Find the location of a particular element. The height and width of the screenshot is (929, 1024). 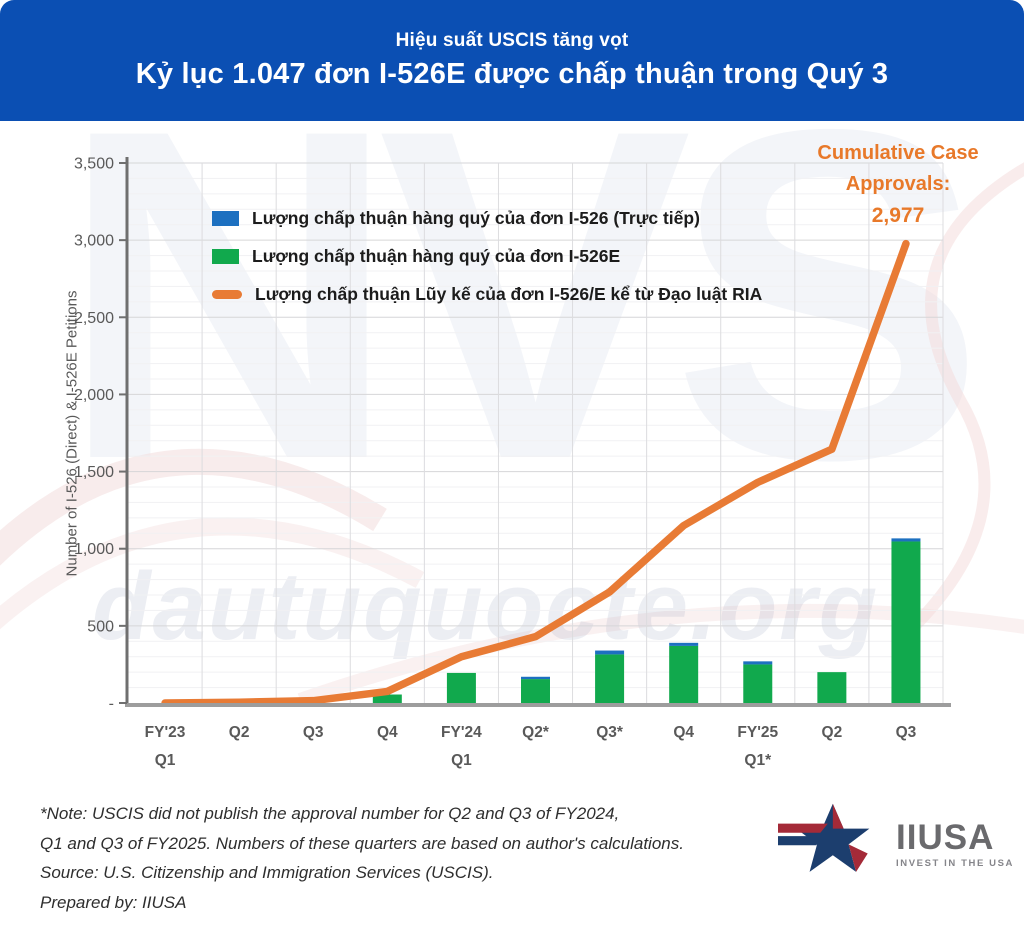

header-subtitle: Hiệu suất USCIS tăng vọt is located at coordinates (512, 40).